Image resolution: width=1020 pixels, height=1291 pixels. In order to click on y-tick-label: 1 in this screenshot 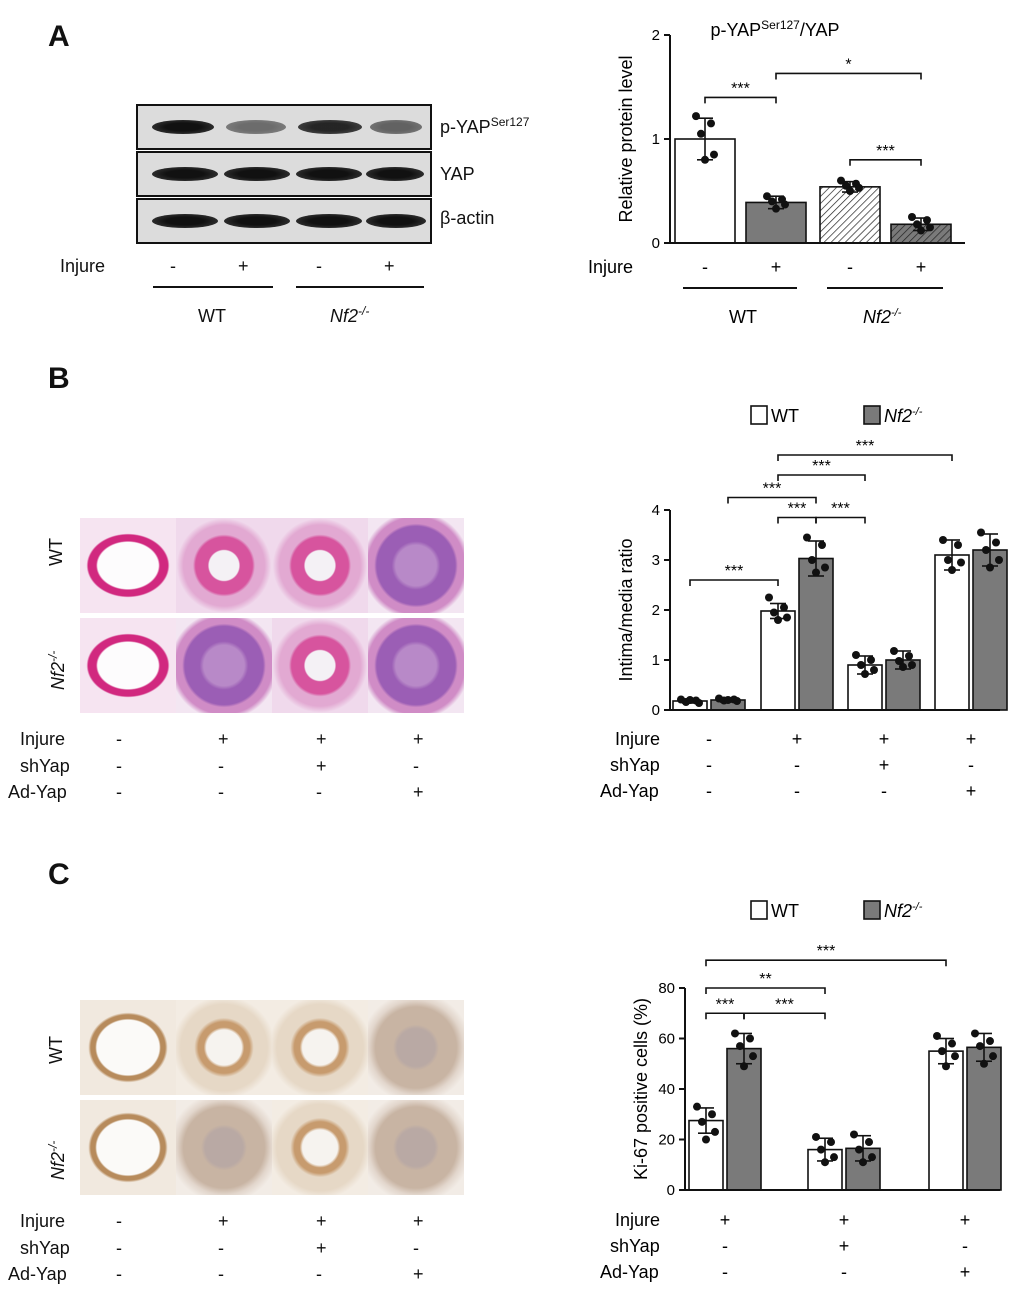, I will do `click(656, 660)`.